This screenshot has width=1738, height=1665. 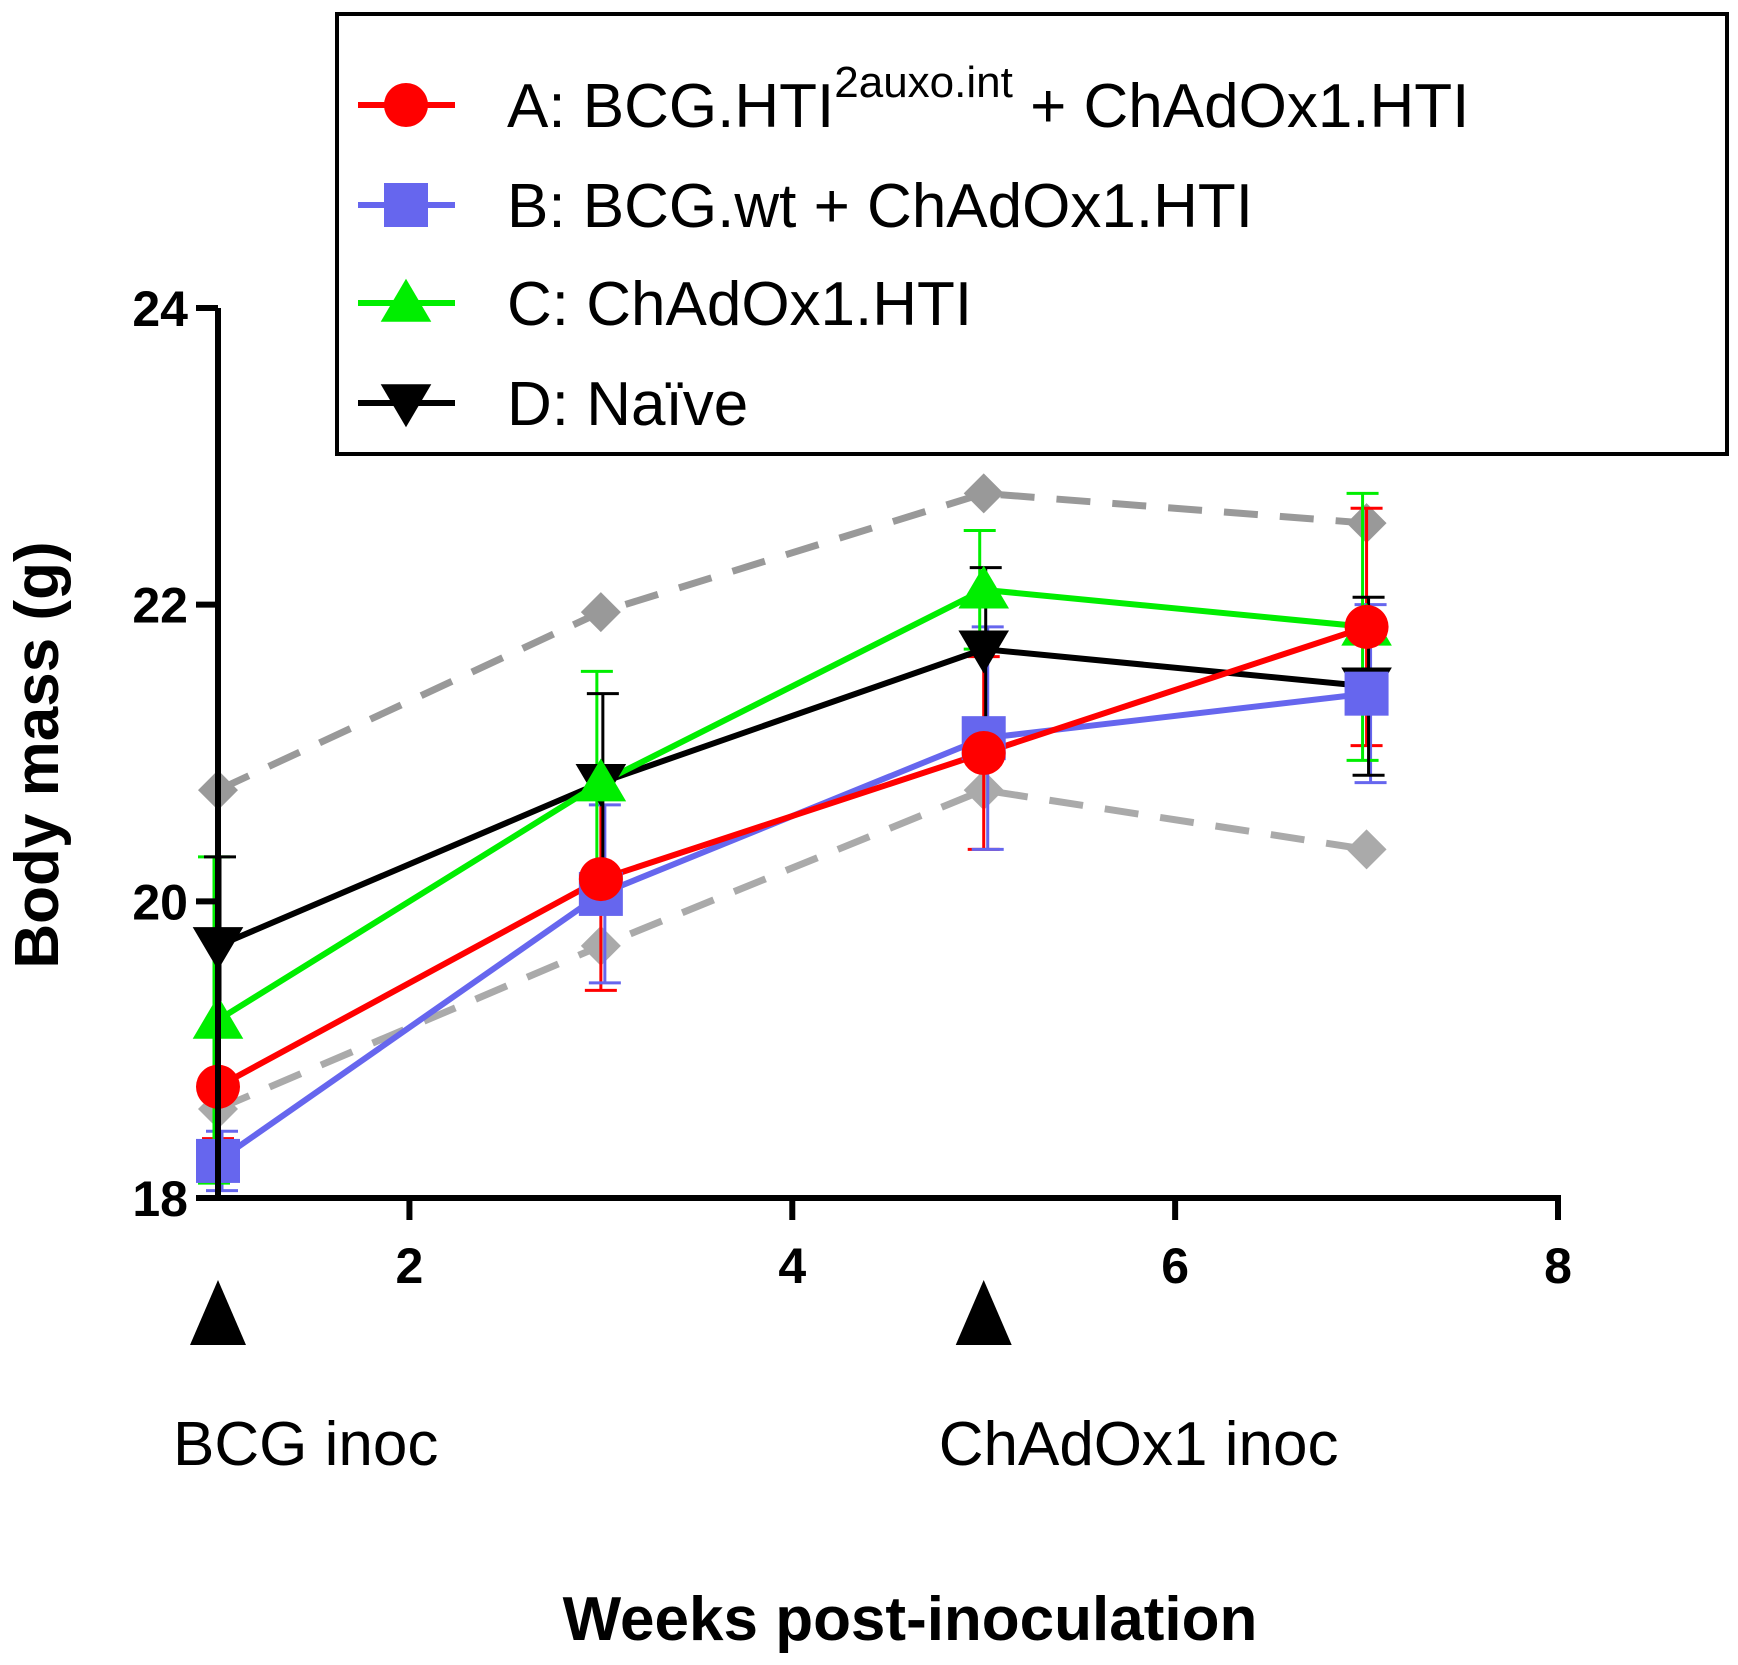 I want to click on y-tick-label-22: 22, so click(x=160, y=606).